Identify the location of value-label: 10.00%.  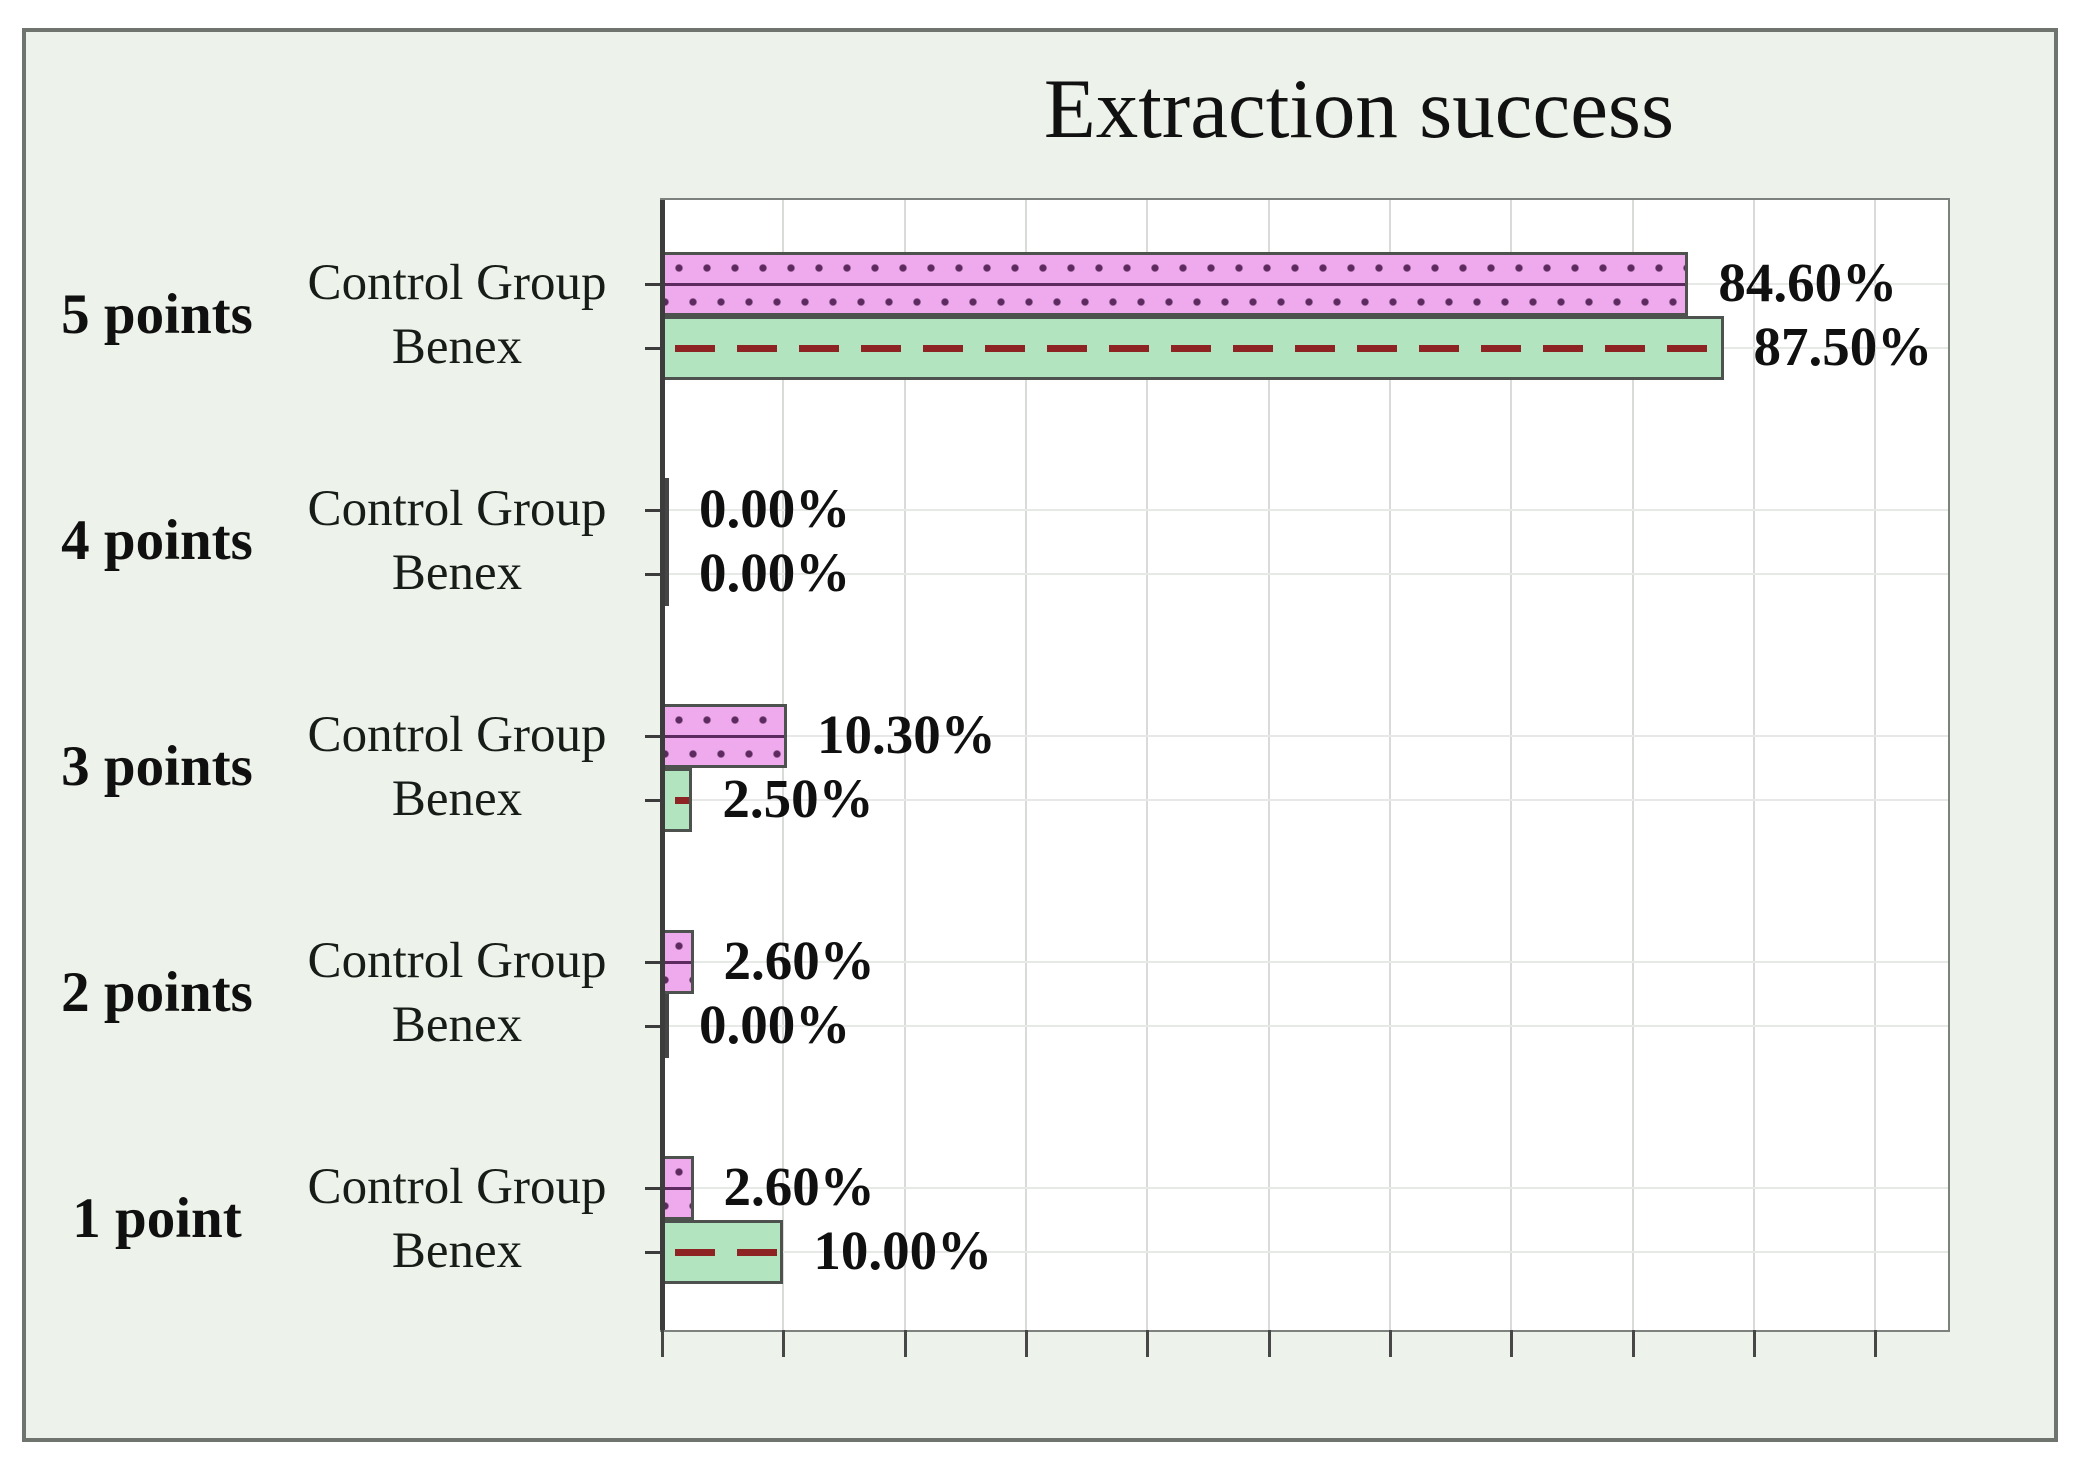
(903, 1251).